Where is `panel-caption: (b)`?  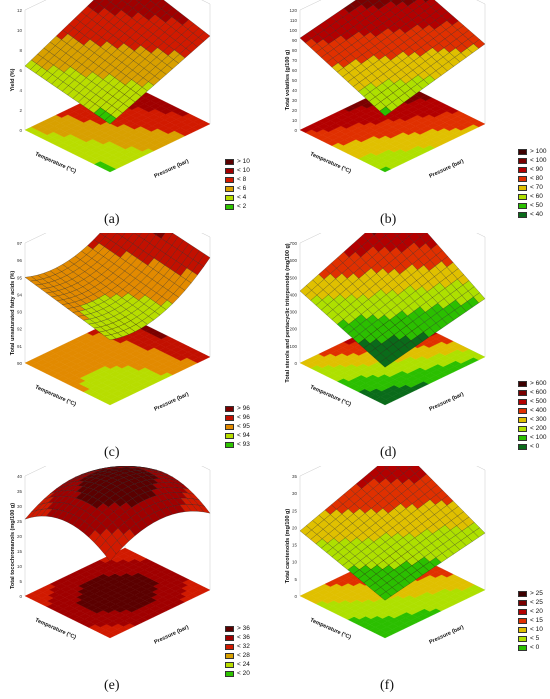 panel-caption: (b) is located at coordinates (388, 220).